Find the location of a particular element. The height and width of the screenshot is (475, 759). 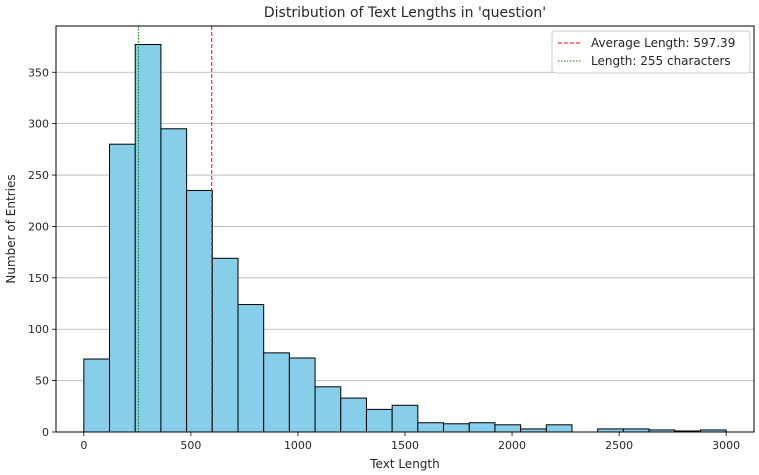

y-tick-label: 100 is located at coordinates (38, 329).